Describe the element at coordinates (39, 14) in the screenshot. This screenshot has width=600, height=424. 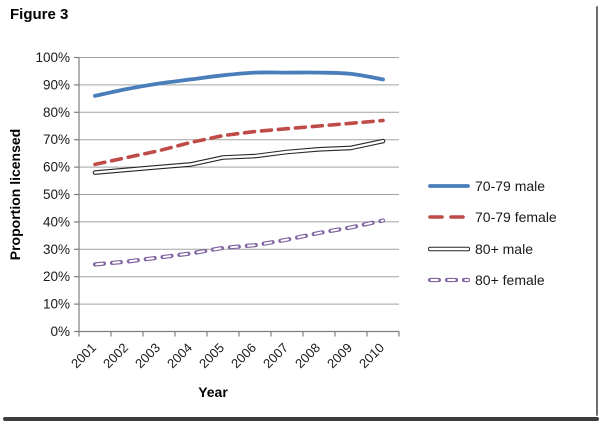
I see `figure-title: Figure 3` at that location.